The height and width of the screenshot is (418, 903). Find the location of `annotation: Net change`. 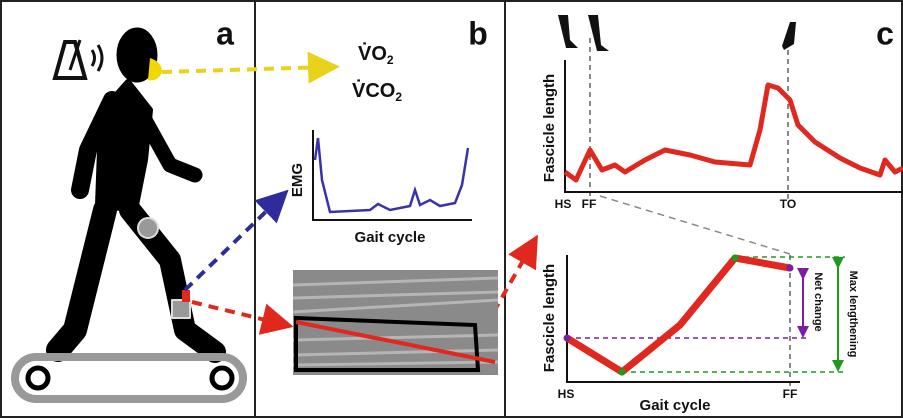

annotation: Net change is located at coordinates (818, 301).